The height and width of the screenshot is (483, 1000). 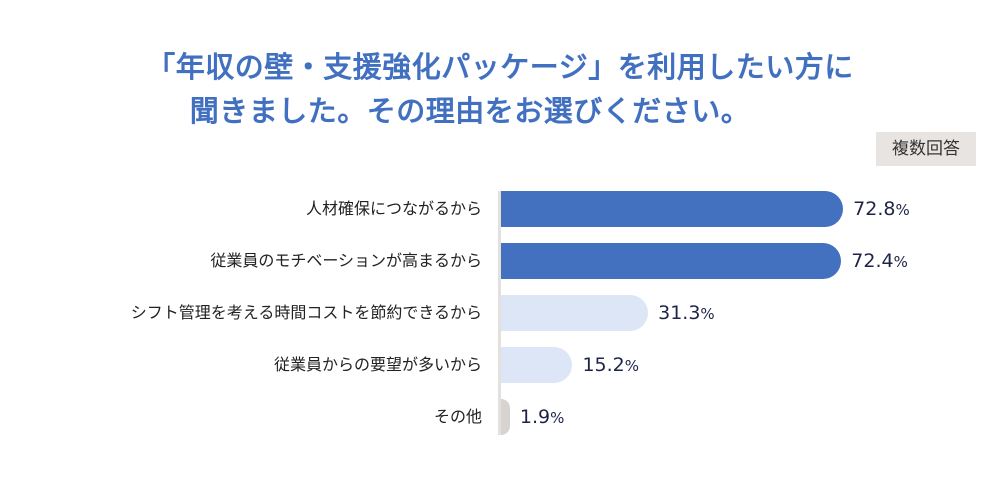 I want to click on chart-title-line1: 「年収の壁・支援強化パッケージ」を利用したい方に, so click(x=500, y=67).